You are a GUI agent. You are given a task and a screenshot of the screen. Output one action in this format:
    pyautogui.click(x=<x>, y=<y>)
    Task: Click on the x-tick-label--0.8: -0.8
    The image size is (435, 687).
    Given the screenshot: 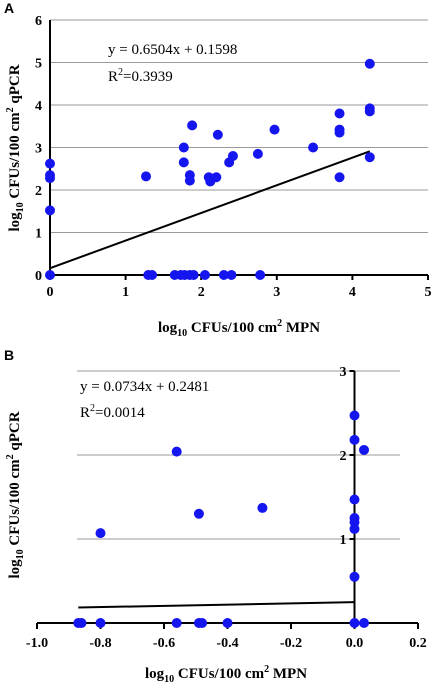 What is the action you would take?
    pyautogui.click(x=100, y=643)
    